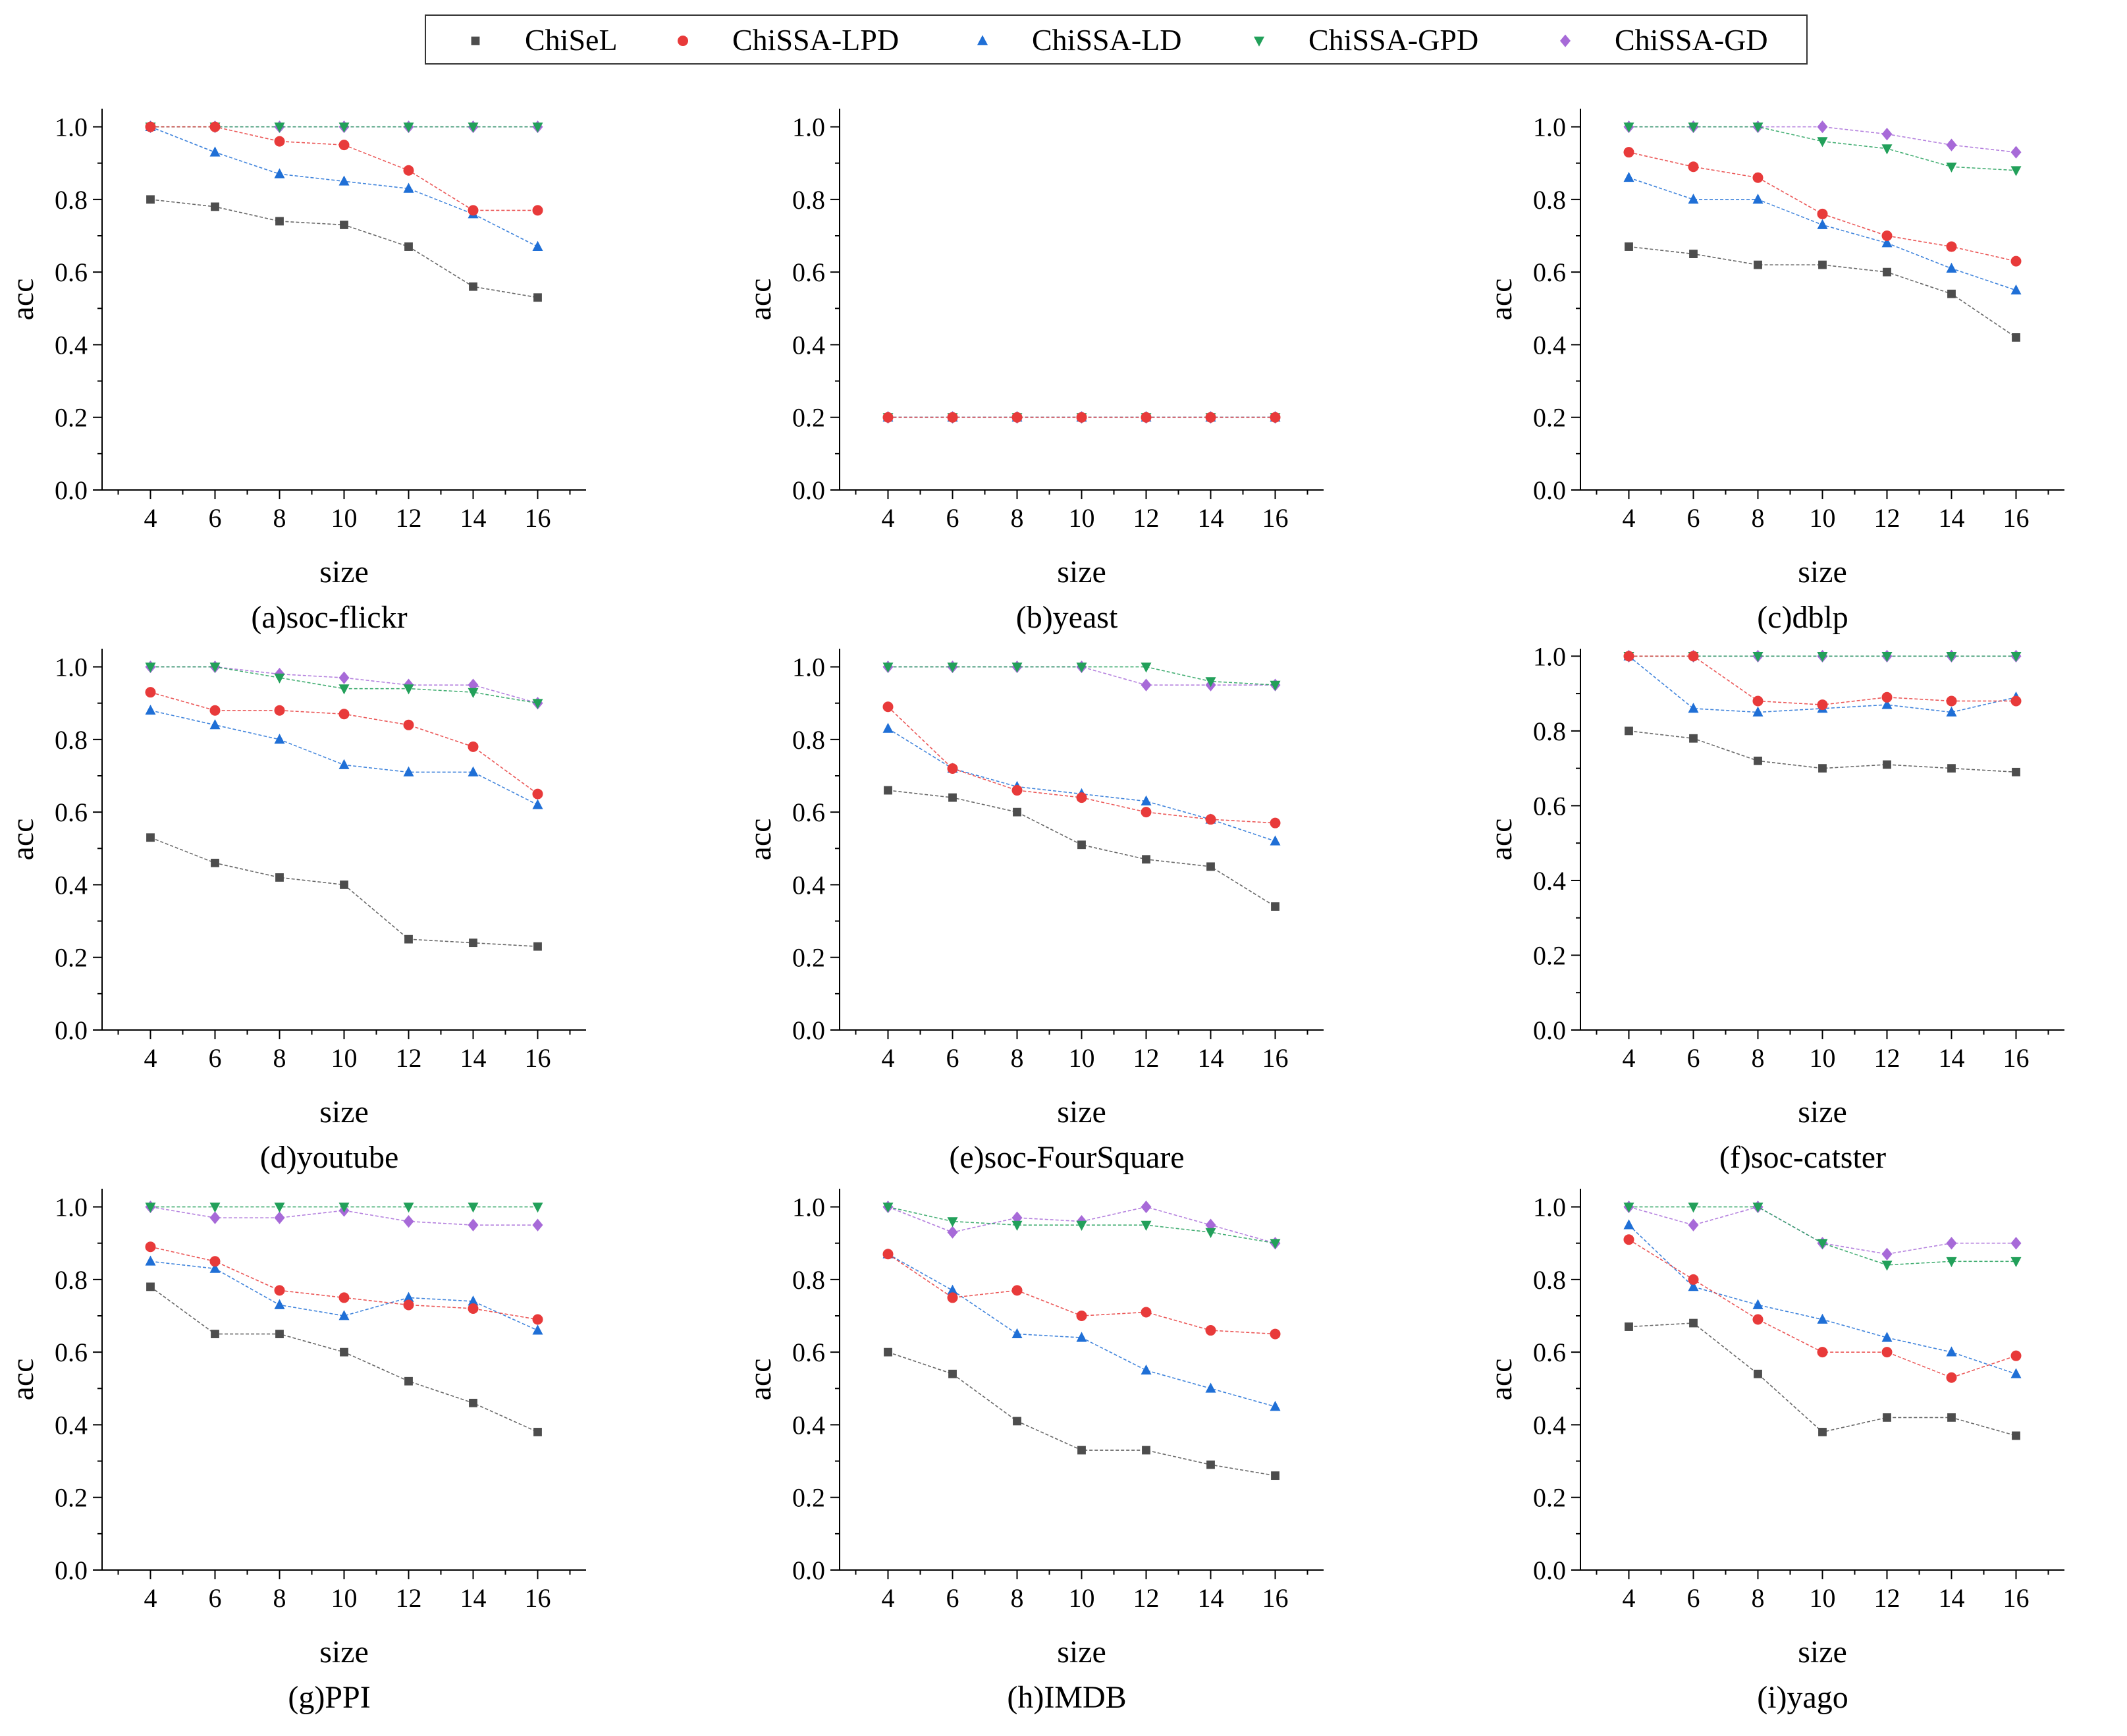  Describe the element at coordinates (329, 617) in the screenshot. I see `panel-caption: (a)soc-flickr` at that location.